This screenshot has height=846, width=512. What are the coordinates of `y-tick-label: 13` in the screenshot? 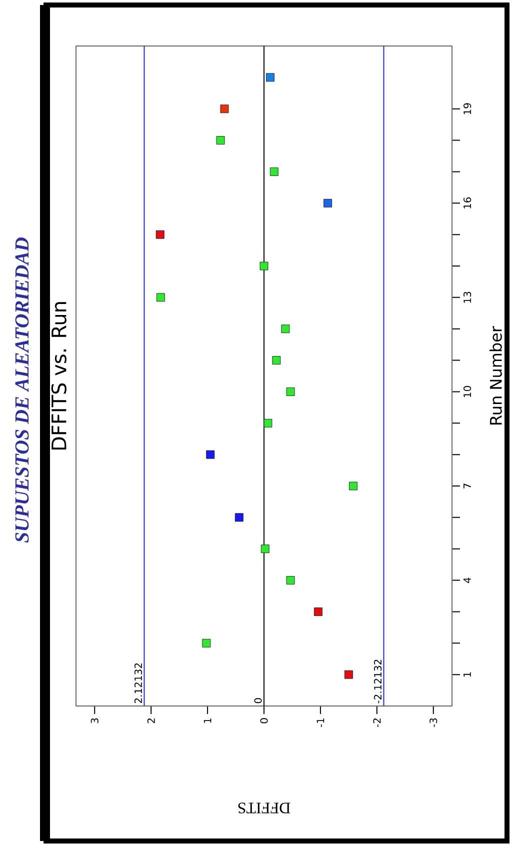 It's located at (468, 297).